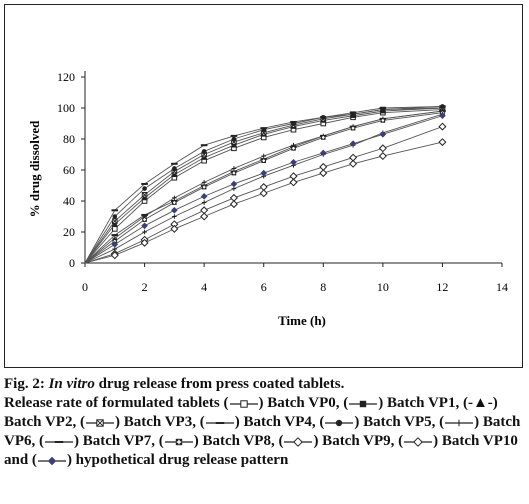 This screenshot has width=529, height=504. Describe the element at coordinates (502, 287) in the screenshot. I see `x-tick-label: 14` at that location.